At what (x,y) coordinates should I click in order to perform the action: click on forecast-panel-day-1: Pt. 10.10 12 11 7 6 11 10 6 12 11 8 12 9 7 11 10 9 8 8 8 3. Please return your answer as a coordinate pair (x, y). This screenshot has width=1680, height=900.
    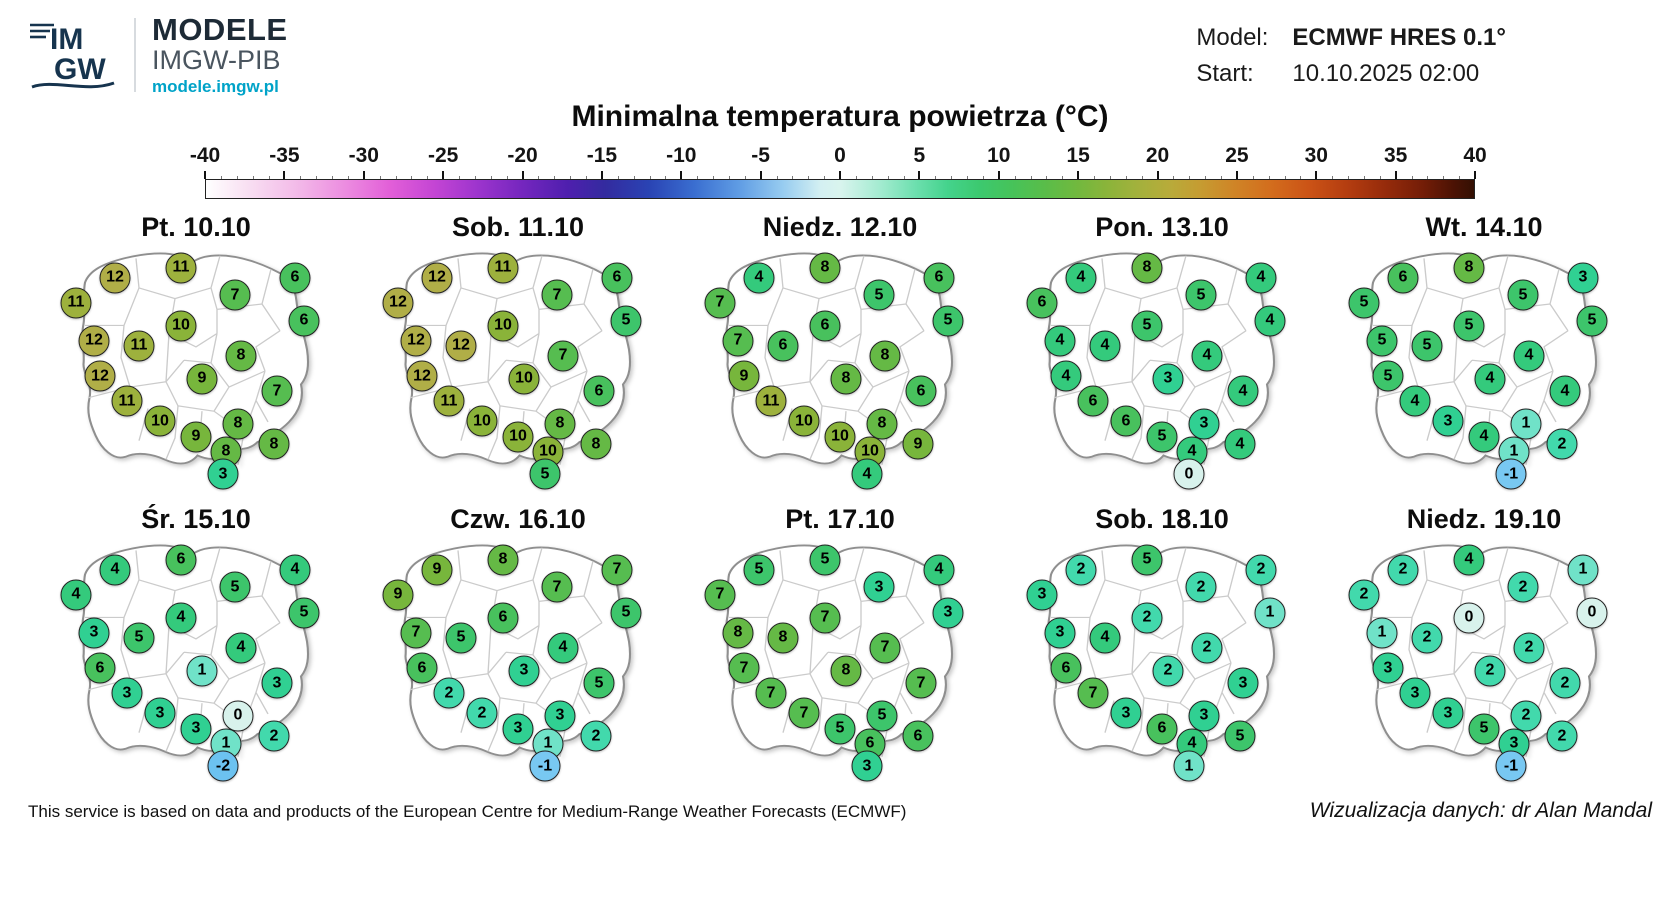
    Looking at the image, I should click on (196, 353).